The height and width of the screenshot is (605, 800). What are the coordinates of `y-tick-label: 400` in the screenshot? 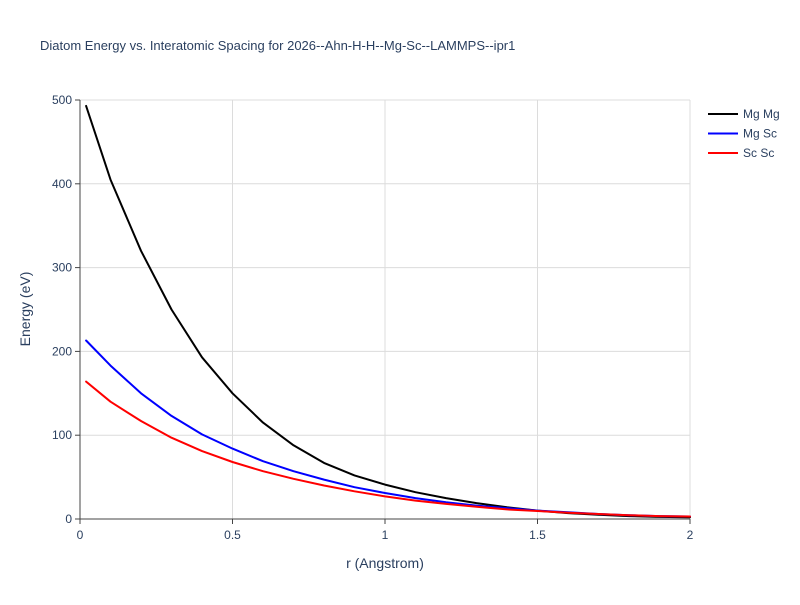 It's located at (62, 184).